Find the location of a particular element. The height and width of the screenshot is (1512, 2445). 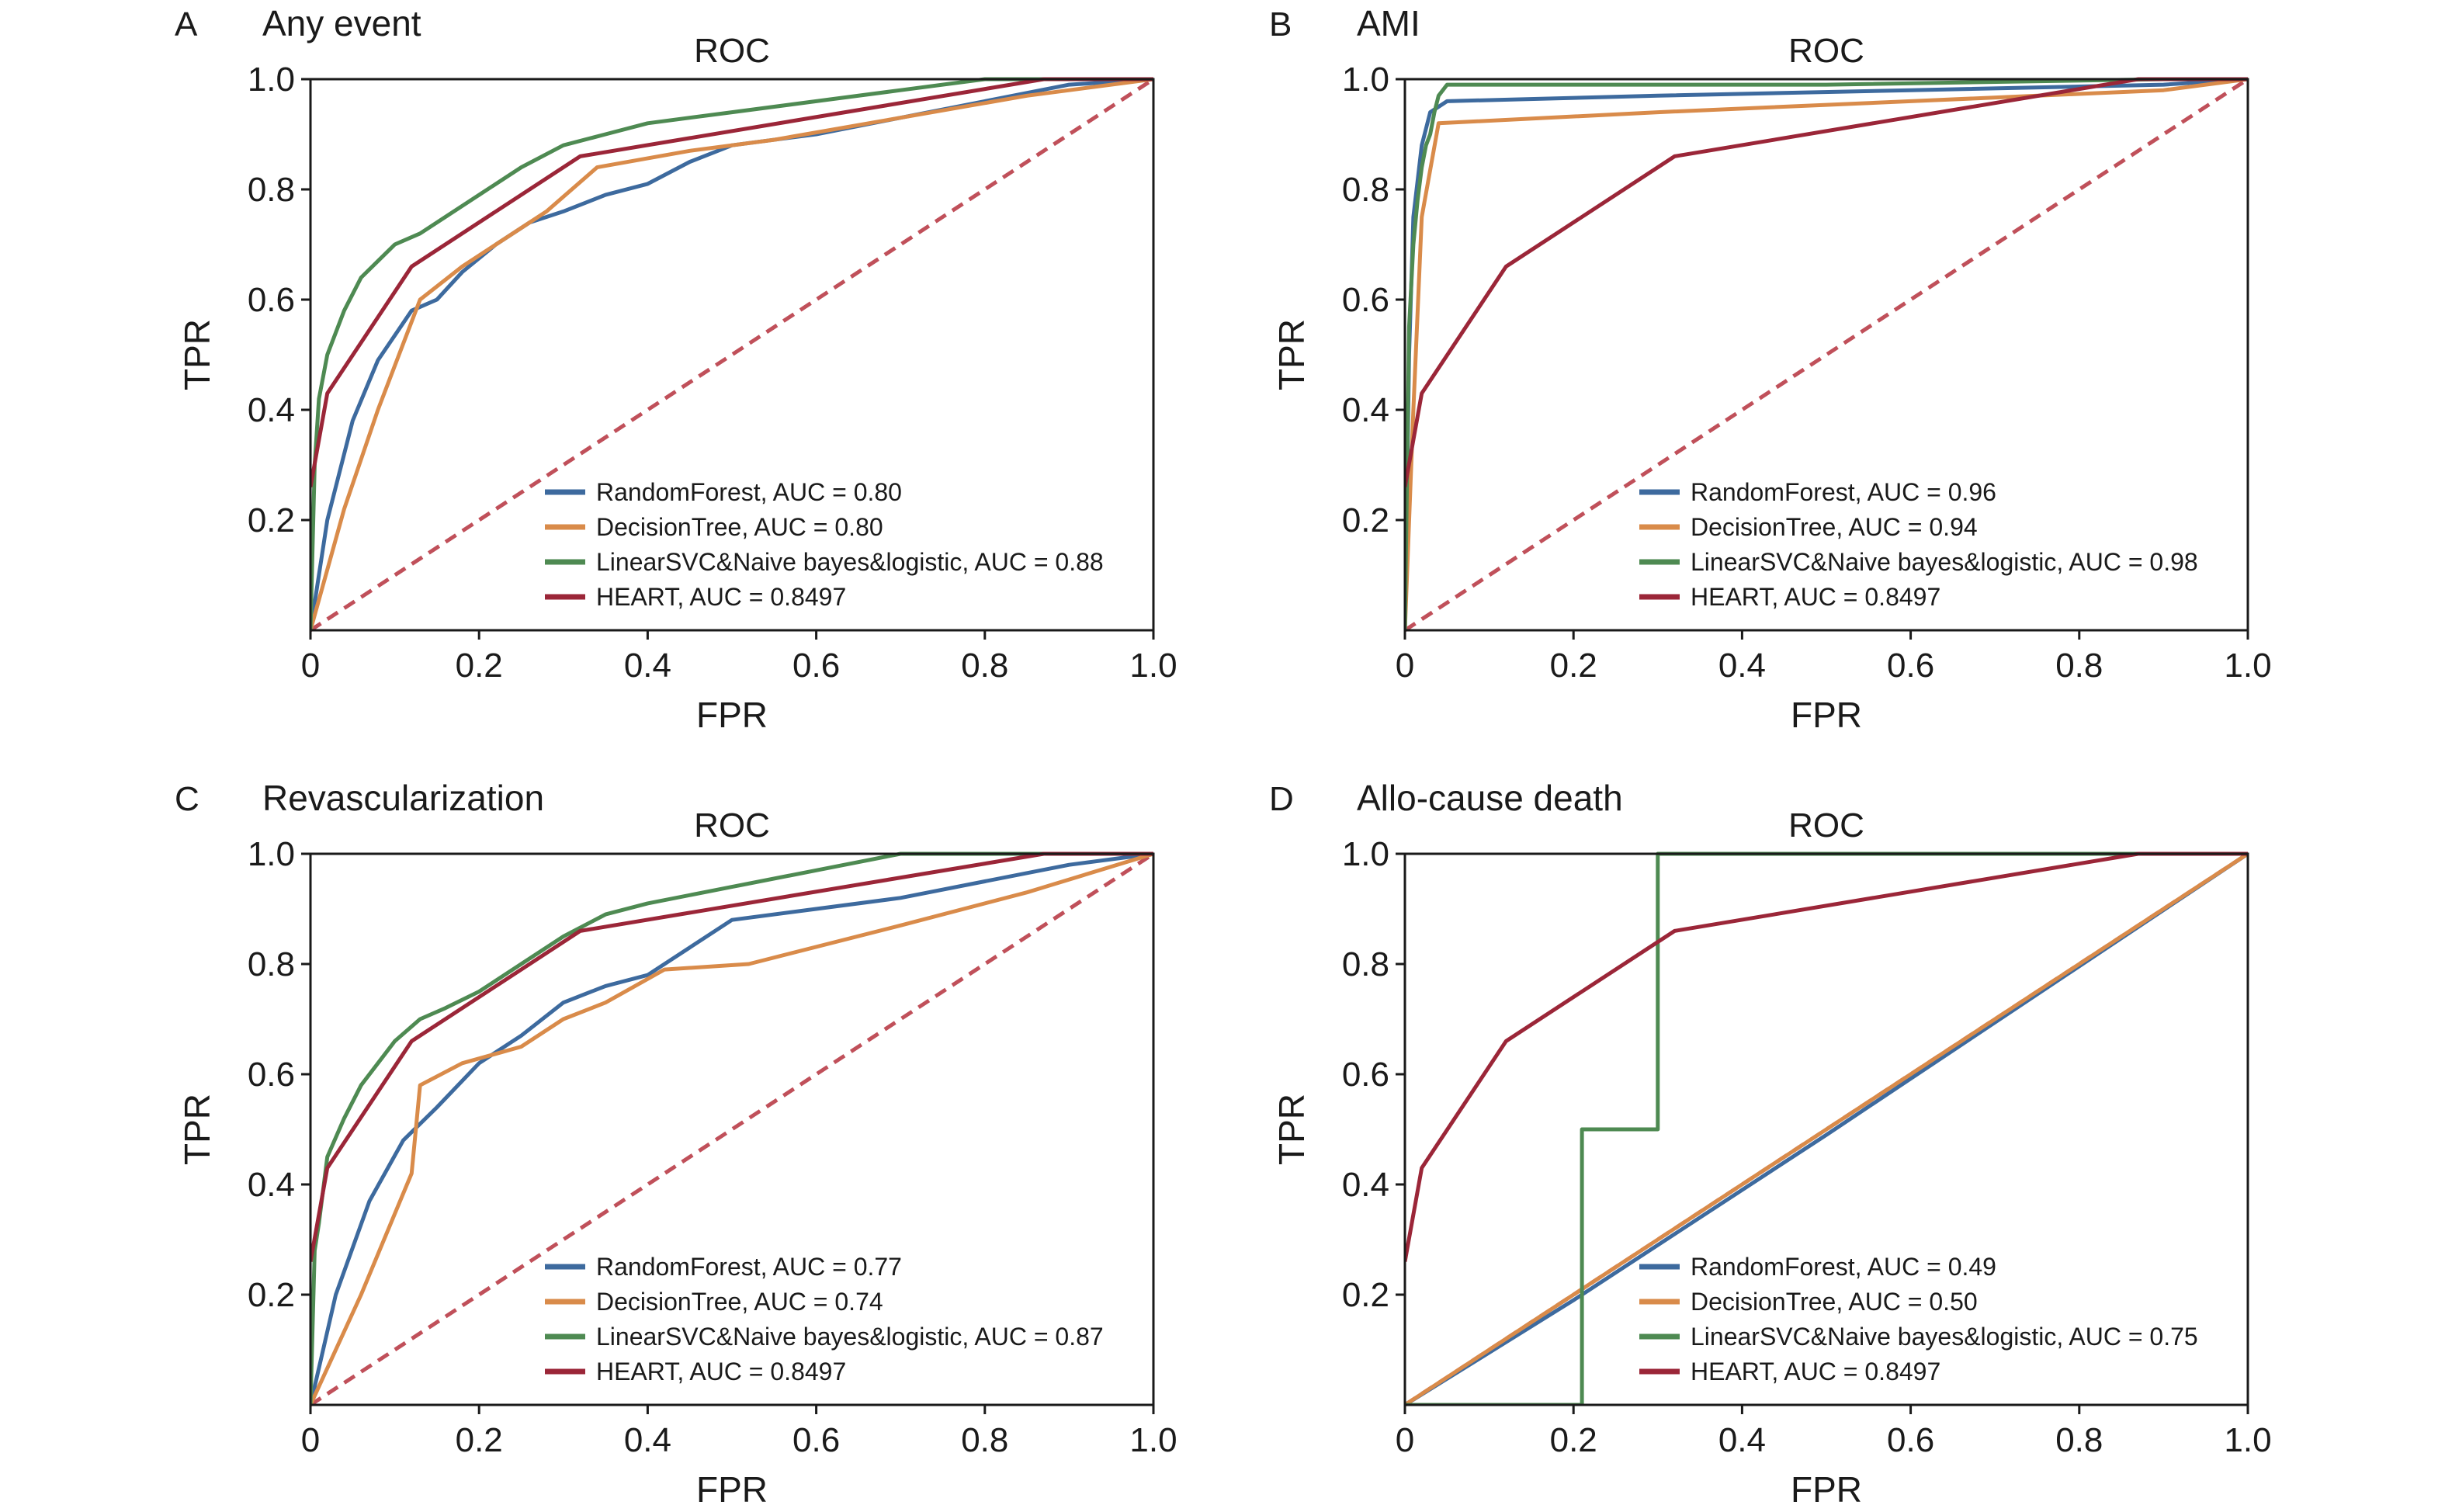

legend-label-randomforest: RandomForest, AUC = 0.96 is located at coordinates (1843, 492).